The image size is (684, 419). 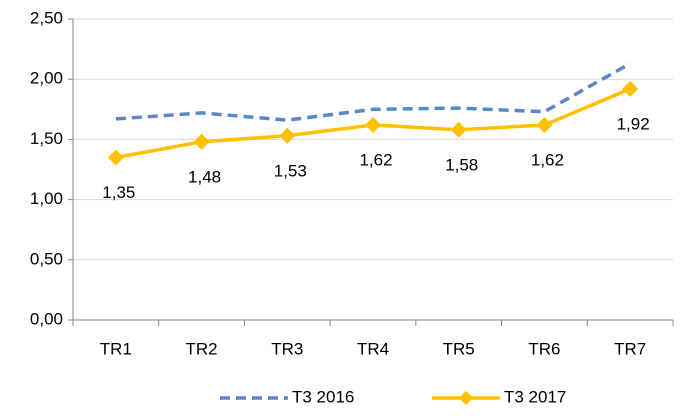 What do you see at coordinates (46, 78) in the screenshot?
I see `y-tick-label: 2,00` at bounding box center [46, 78].